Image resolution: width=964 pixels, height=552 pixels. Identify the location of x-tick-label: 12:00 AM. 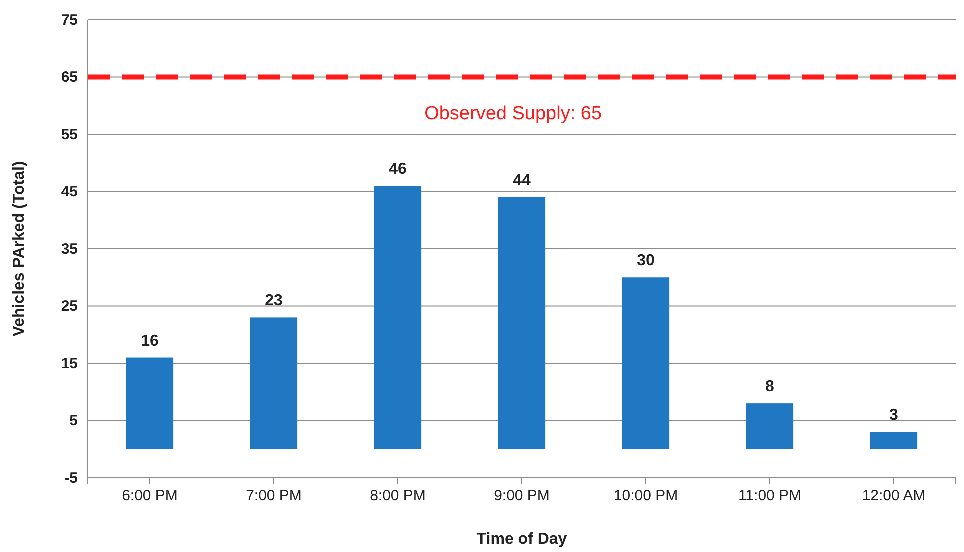
(894, 496).